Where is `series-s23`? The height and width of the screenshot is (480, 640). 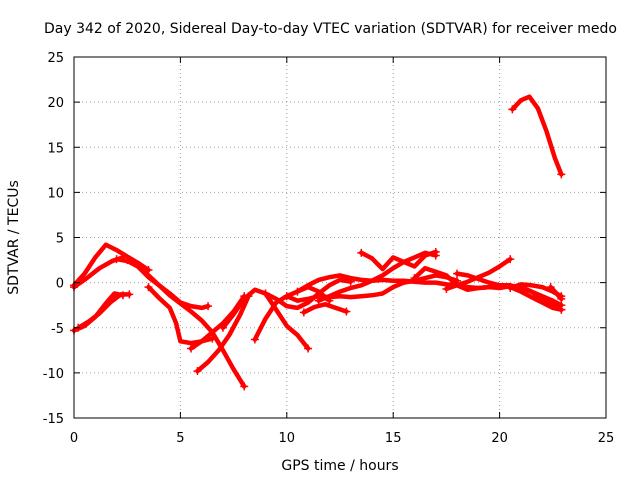 series-s23 is located at coordinates (537, 136).